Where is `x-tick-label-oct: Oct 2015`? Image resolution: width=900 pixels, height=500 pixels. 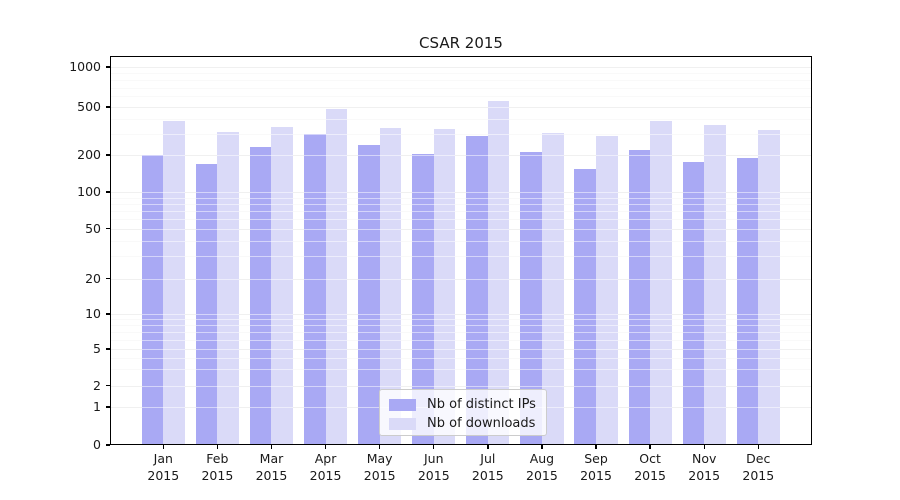 x-tick-label-oct: Oct 2015 is located at coordinates (650, 467).